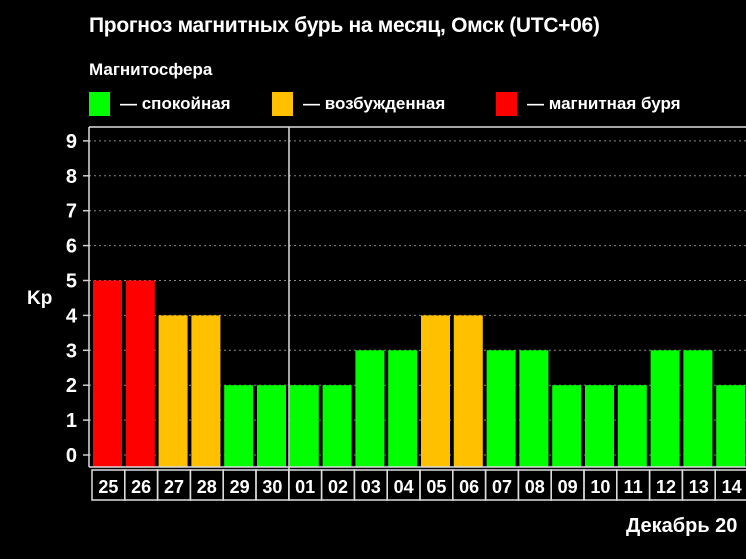 The height and width of the screenshot is (559, 746). I want to click on y-tick-label: 8, so click(71, 177).